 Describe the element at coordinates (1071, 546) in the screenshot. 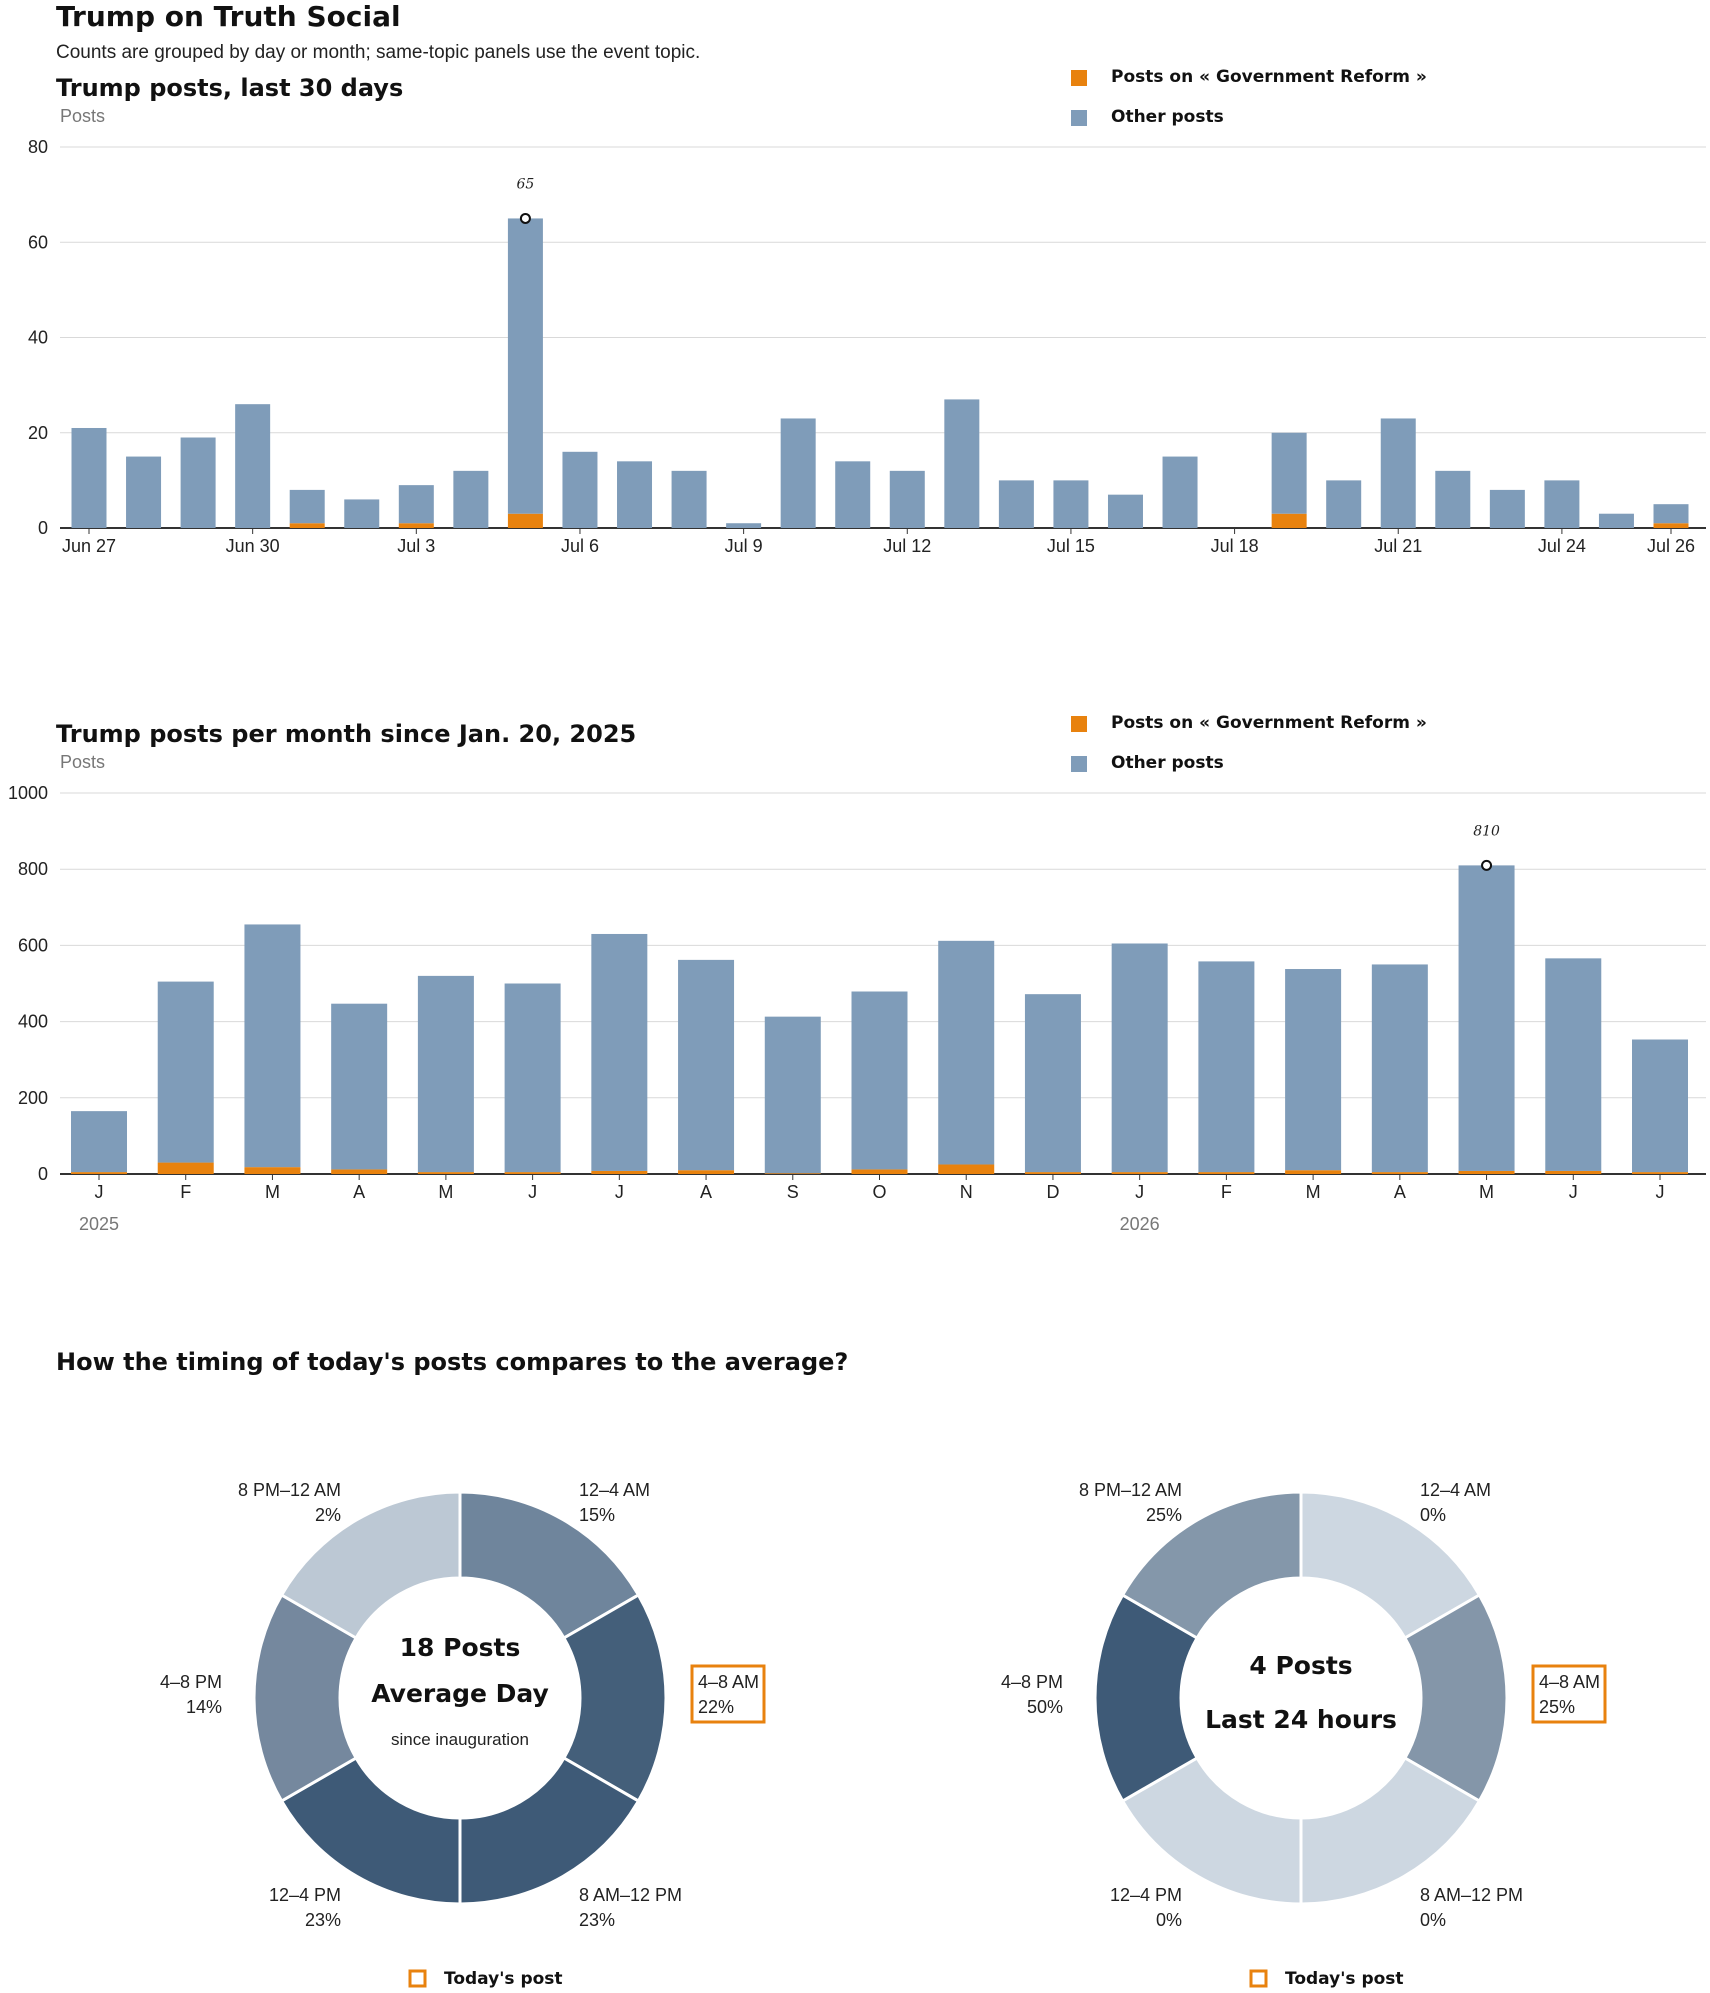

I see `x-tick-label: Jul 15` at that location.